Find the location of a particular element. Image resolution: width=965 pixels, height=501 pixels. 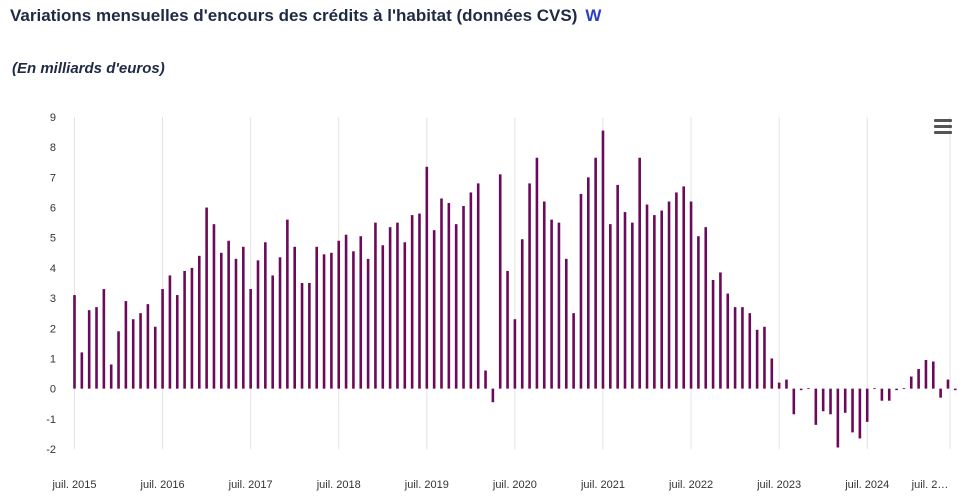

x-tick-label: juil. 2015 is located at coordinates (73, 485).